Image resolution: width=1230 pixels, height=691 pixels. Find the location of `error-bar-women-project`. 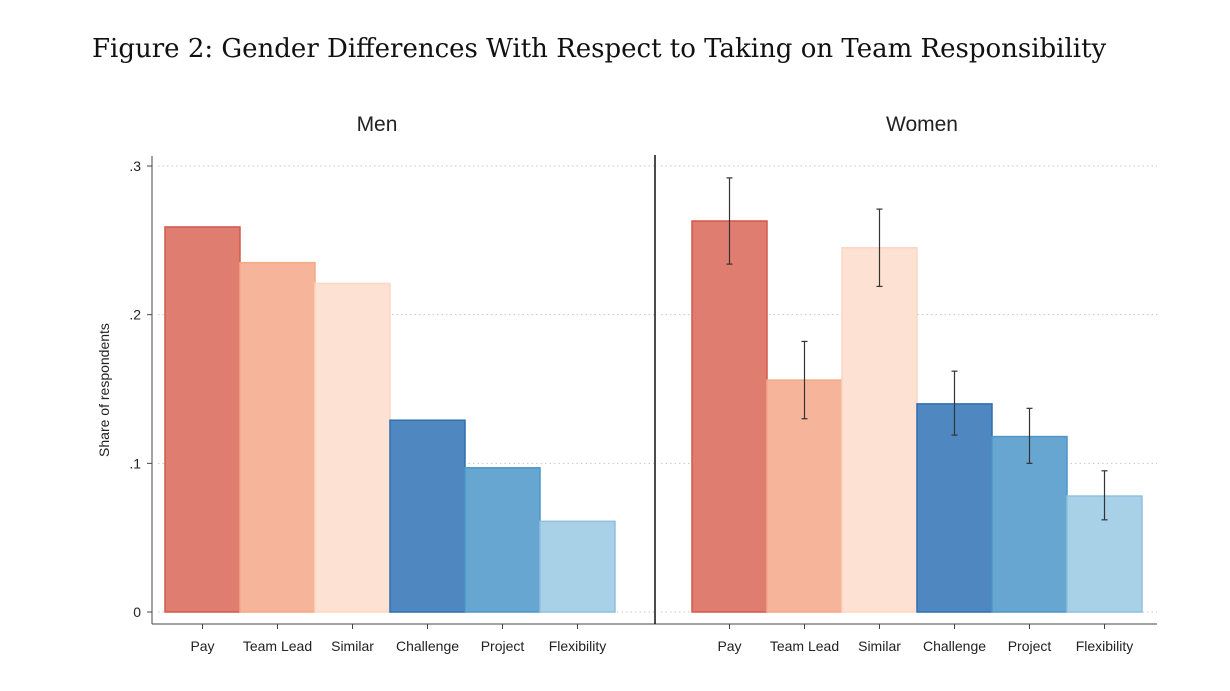

error-bar-women-project is located at coordinates (1029, 435).